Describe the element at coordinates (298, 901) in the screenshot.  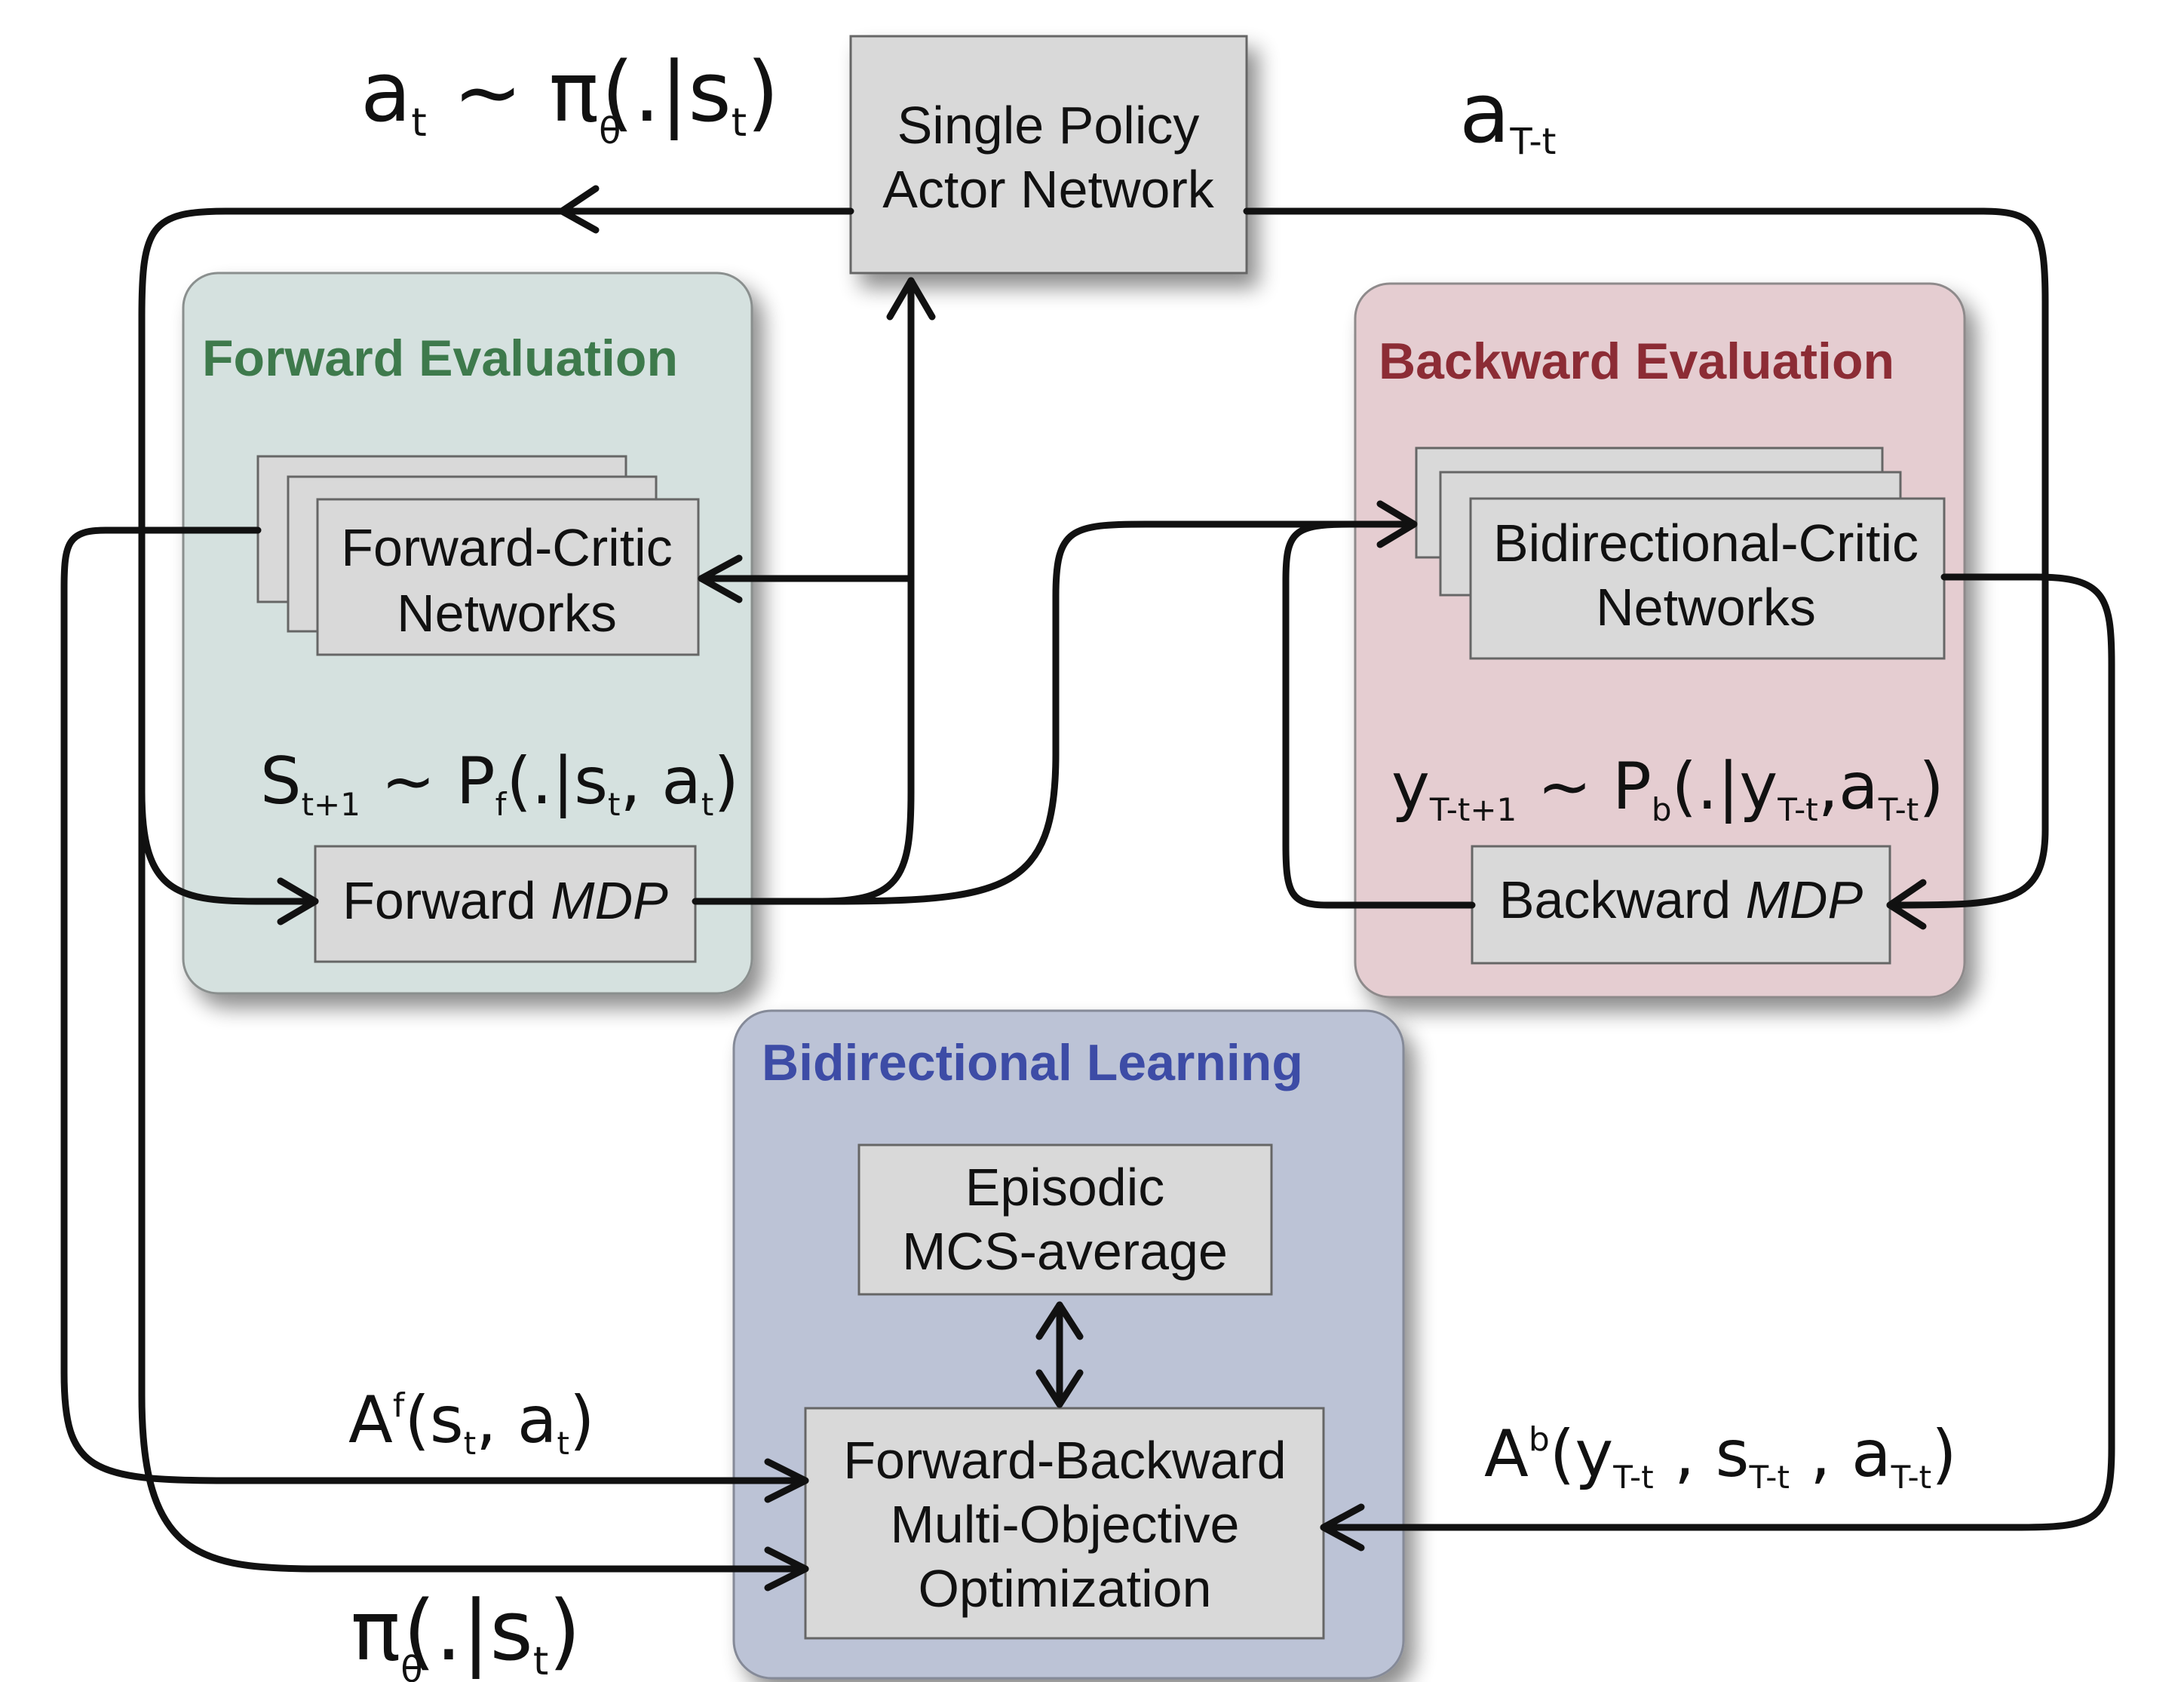
I see `forward-mdp-arrowhead` at that location.